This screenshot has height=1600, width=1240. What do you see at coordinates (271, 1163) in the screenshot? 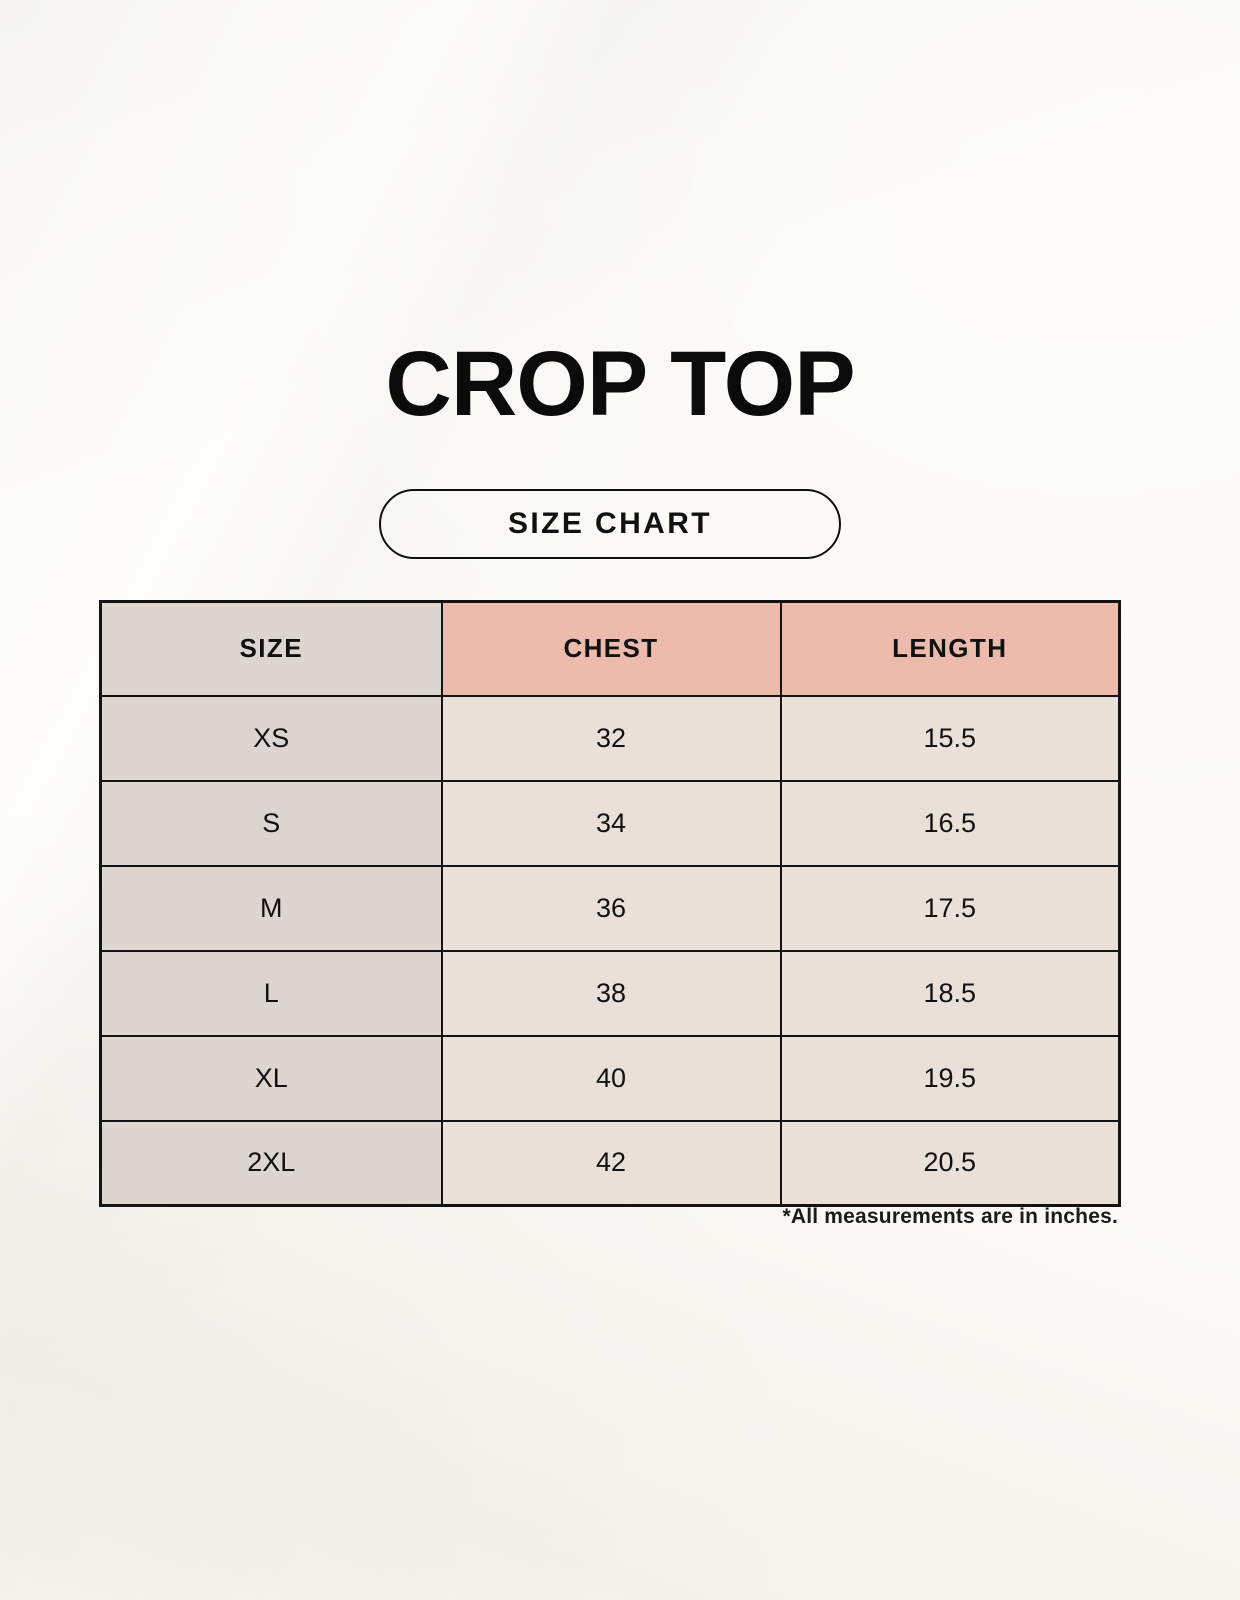
I see `cell-size: 2XL` at bounding box center [271, 1163].